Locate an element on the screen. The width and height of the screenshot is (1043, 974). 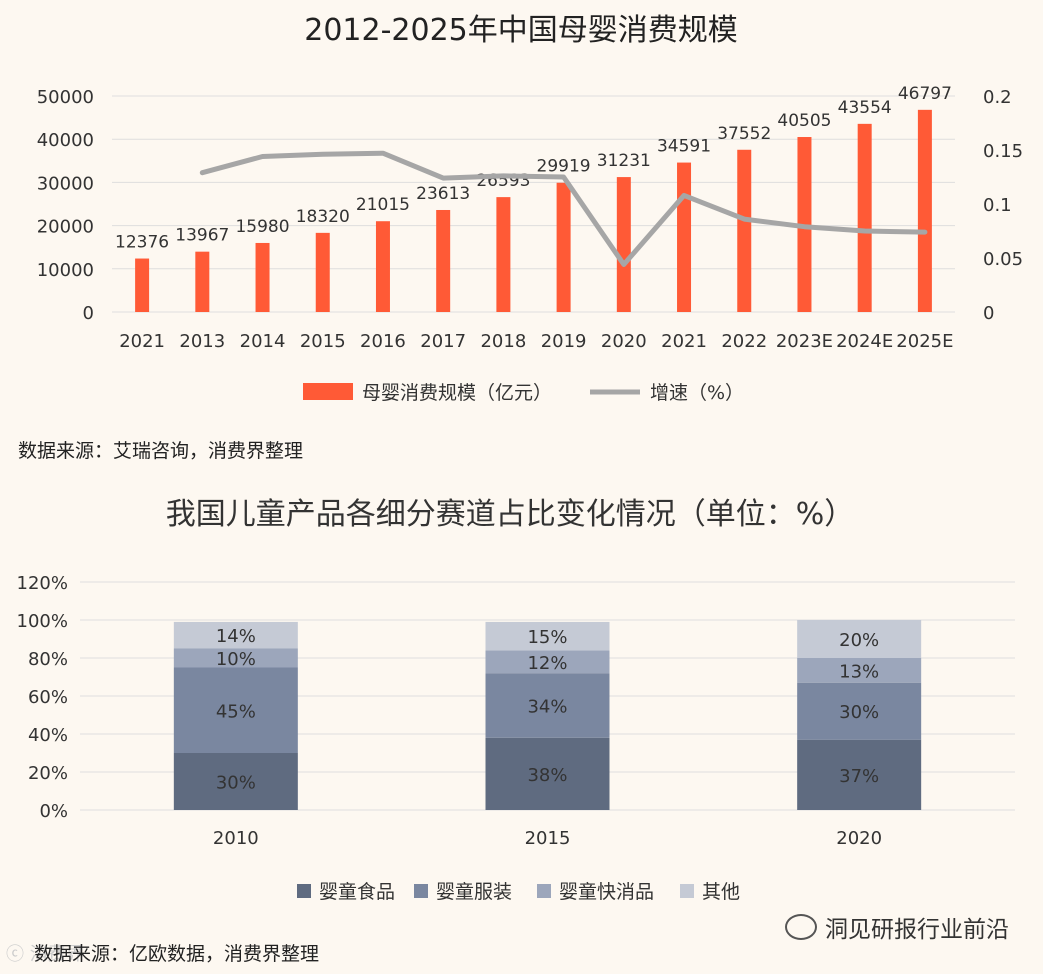
chart1-ytick-right: 0.2 is located at coordinates (997, 97).